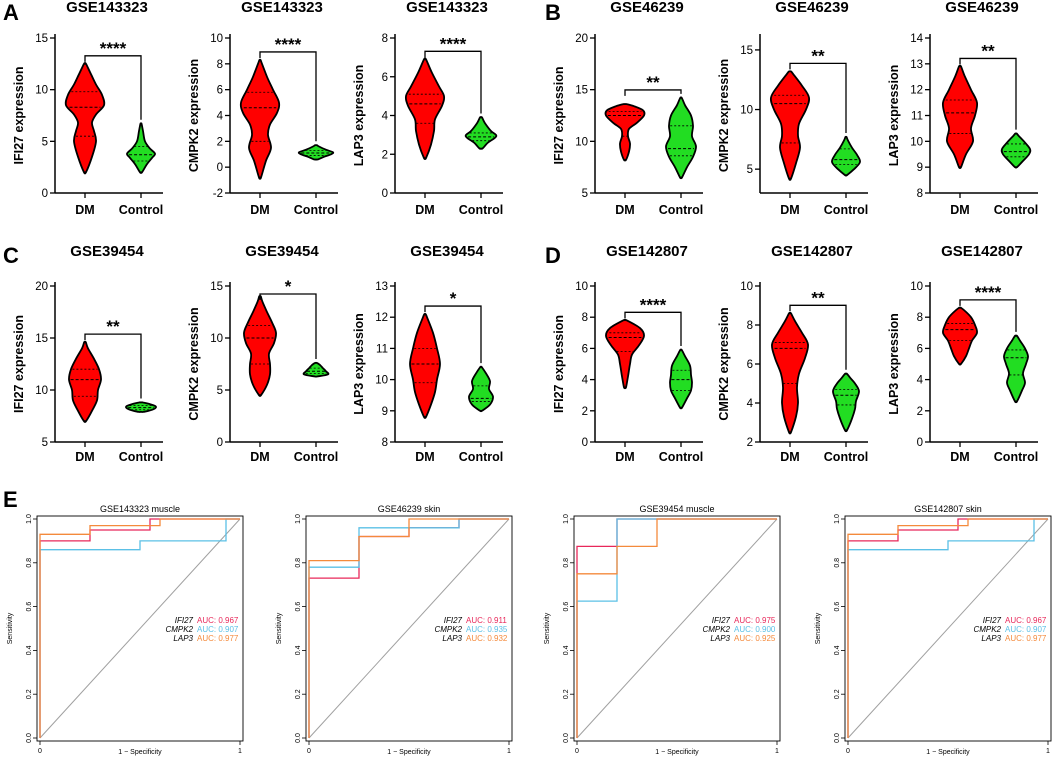  I want to click on y-tick-label: 10, so click(581, 142).